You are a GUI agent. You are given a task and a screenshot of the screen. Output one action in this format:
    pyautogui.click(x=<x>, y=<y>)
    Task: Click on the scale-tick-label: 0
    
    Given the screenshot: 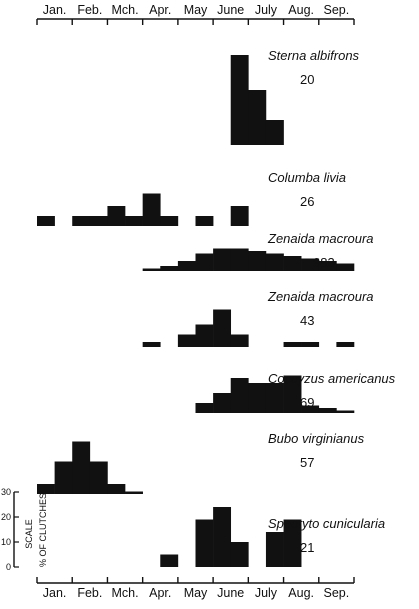 What is the action you would take?
    pyautogui.click(x=8, y=567)
    